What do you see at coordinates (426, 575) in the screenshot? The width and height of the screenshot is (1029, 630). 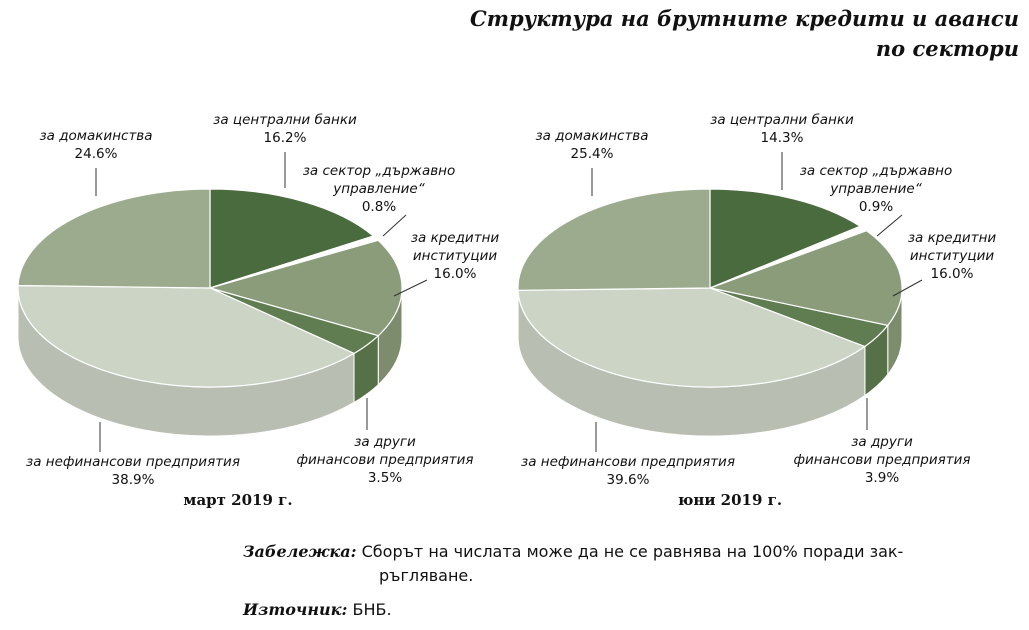 I see `note-text-line-2: ръгляване.` at bounding box center [426, 575].